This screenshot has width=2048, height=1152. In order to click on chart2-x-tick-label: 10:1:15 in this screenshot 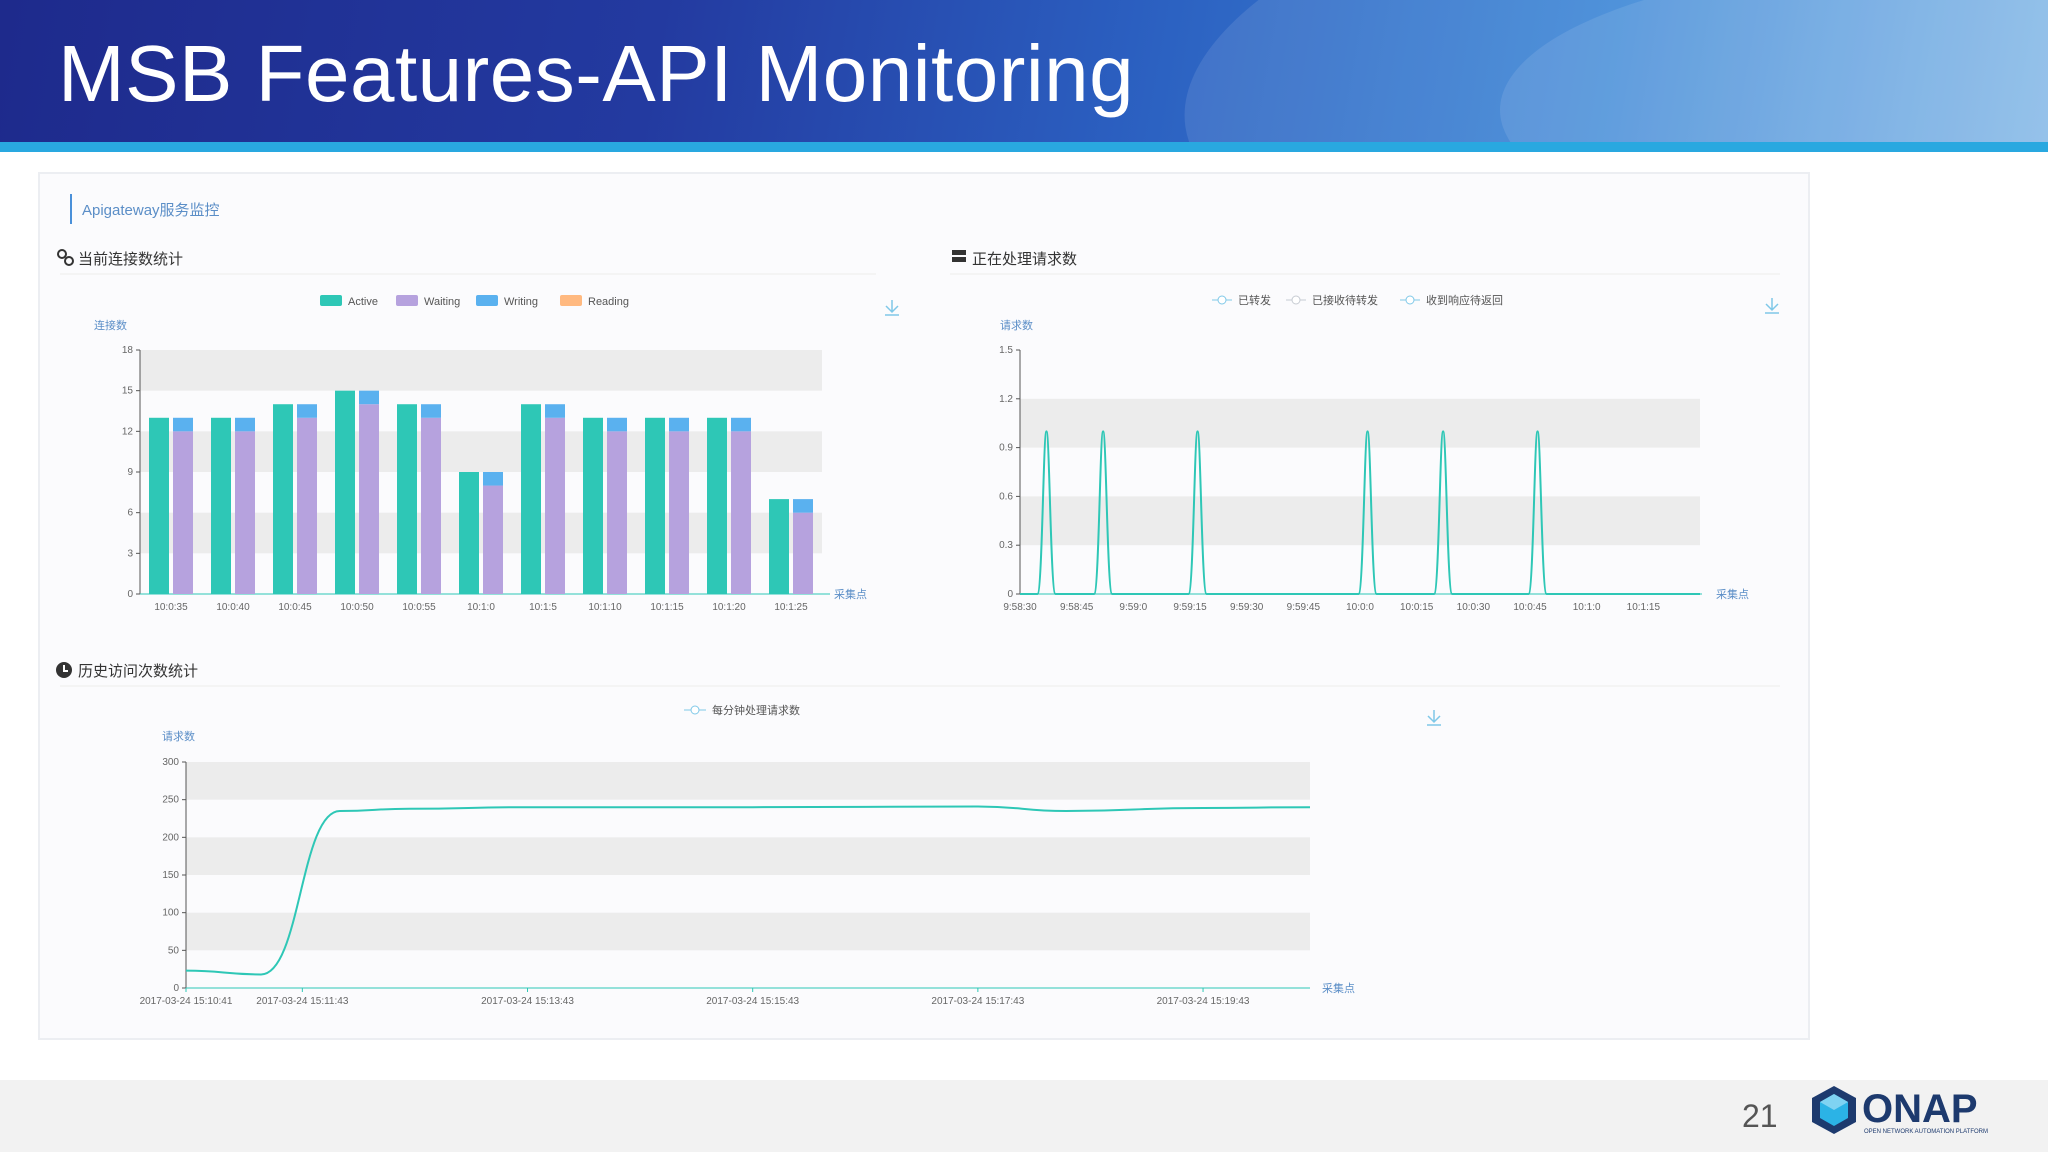, I will do `click(1644, 607)`.